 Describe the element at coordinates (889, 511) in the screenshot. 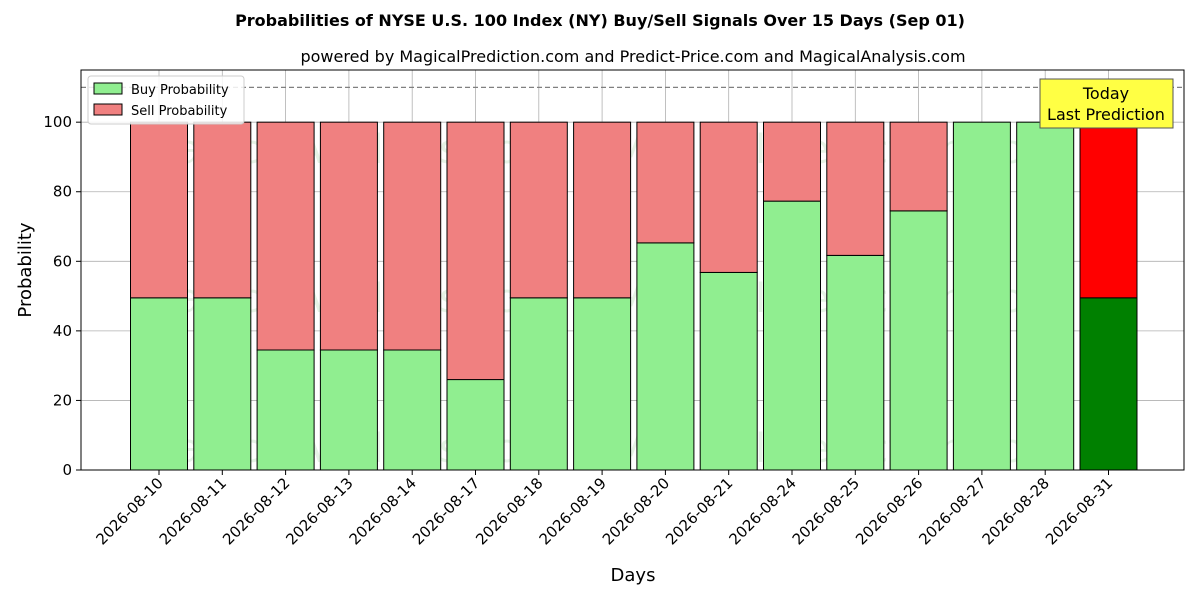

I see `x-tick-label: 2026-08-26` at that location.